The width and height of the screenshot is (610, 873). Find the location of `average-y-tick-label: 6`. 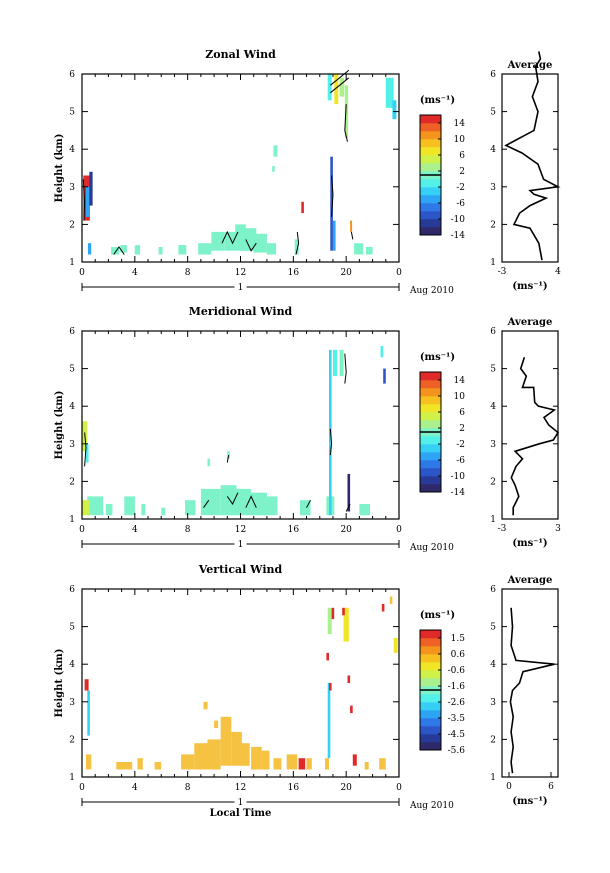

average-y-tick-label: 6 is located at coordinates (493, 75).